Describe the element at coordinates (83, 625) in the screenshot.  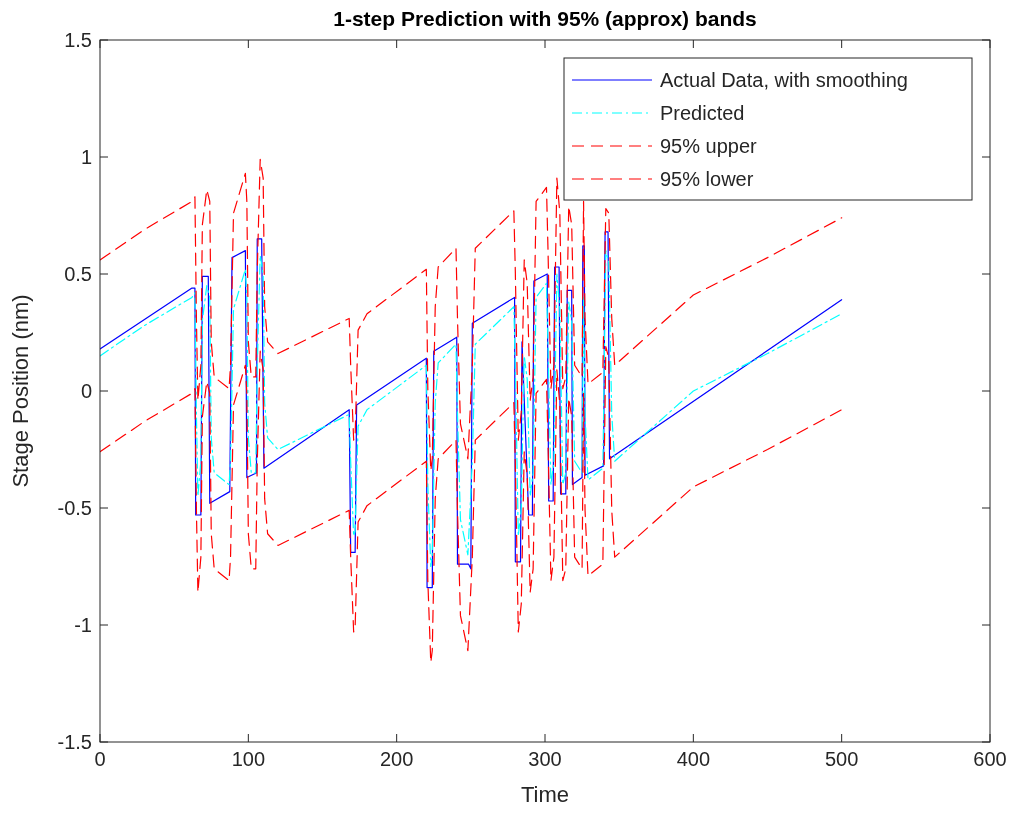
I see `y-tick-label: -1` at that location.